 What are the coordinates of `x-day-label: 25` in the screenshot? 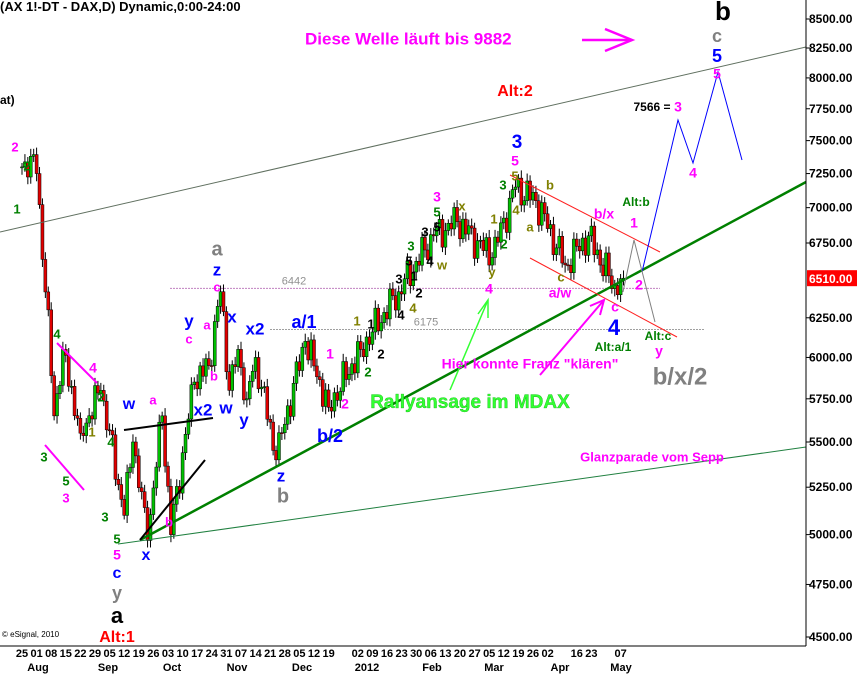 It's located at (22, 654).